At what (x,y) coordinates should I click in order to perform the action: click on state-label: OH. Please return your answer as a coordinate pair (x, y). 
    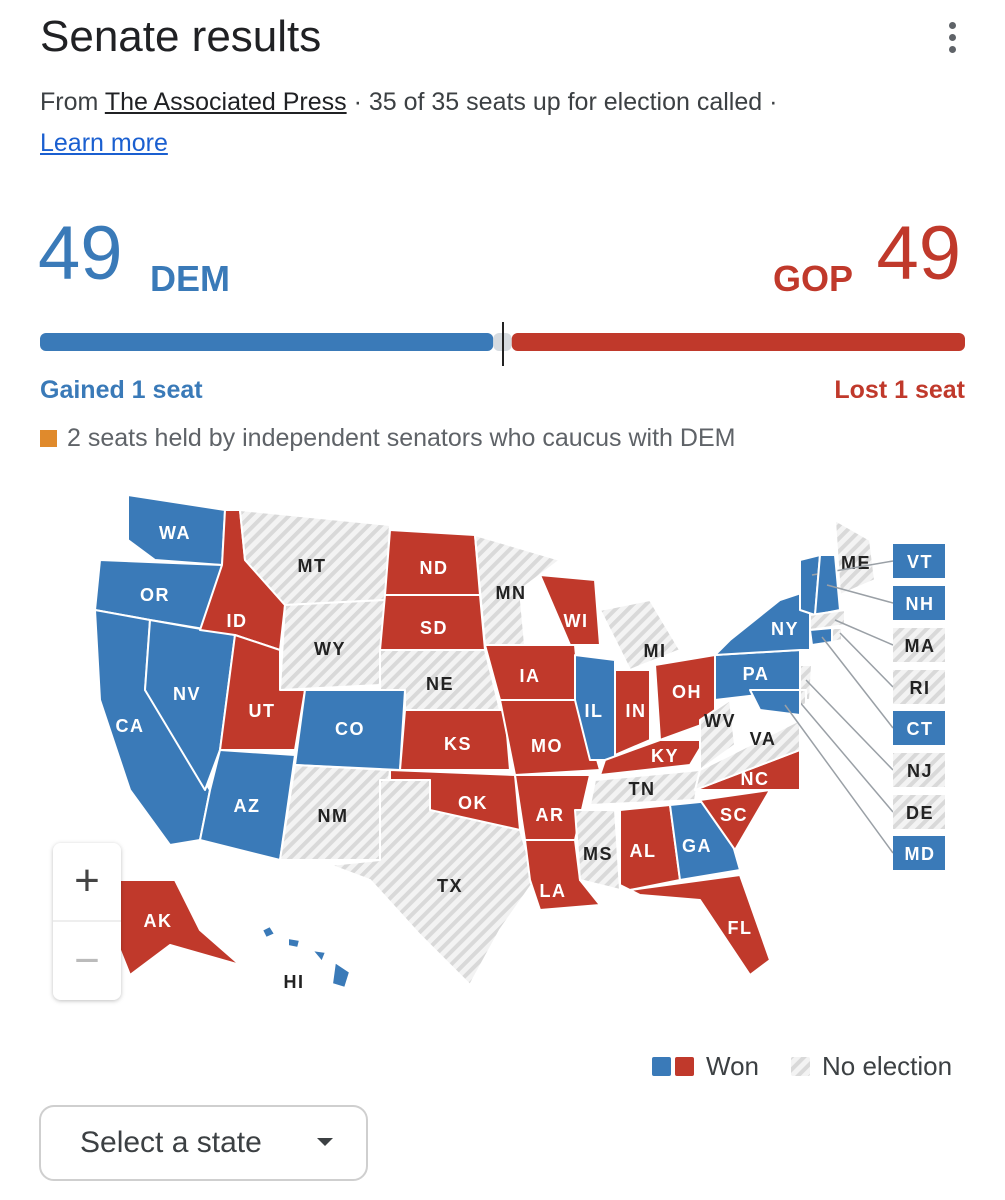
    Looking at the image, I should click on (687, 692).